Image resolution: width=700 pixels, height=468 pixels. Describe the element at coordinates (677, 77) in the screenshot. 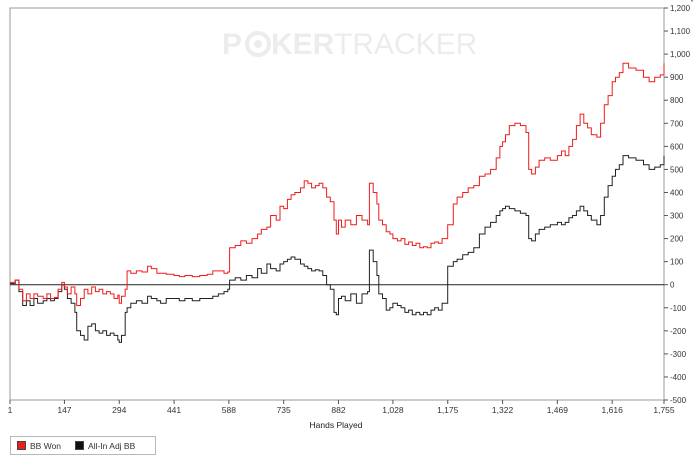

I see `y-tick-label: 900` at that location.